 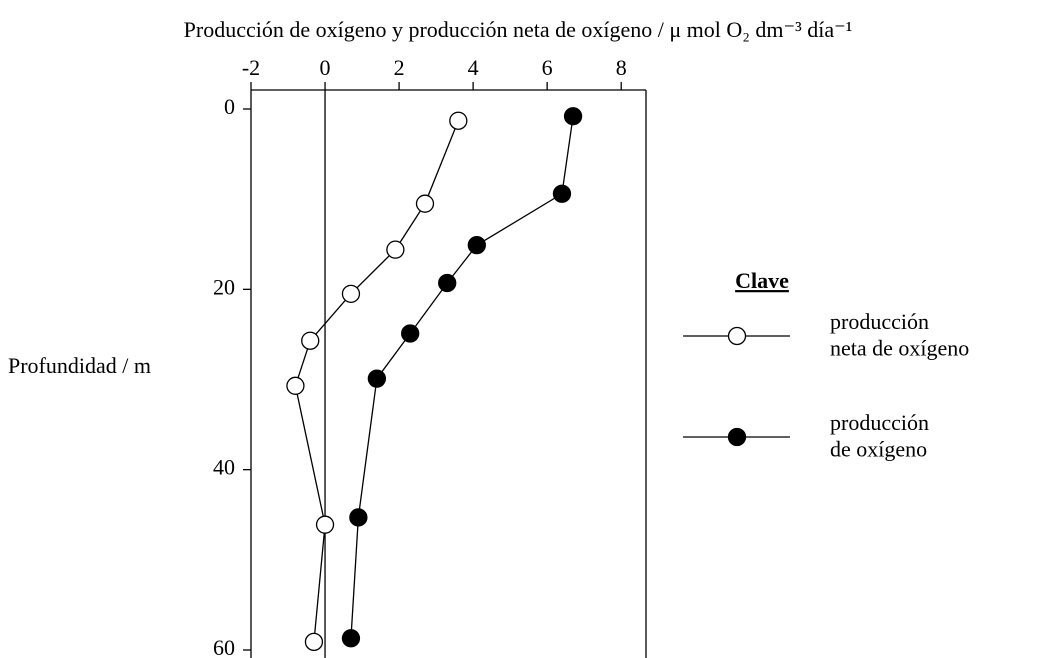 What do you see at coordinates (229, 106) in the screenshot?
I see `y-tick-label: 0` at bounding box center [229, 106].